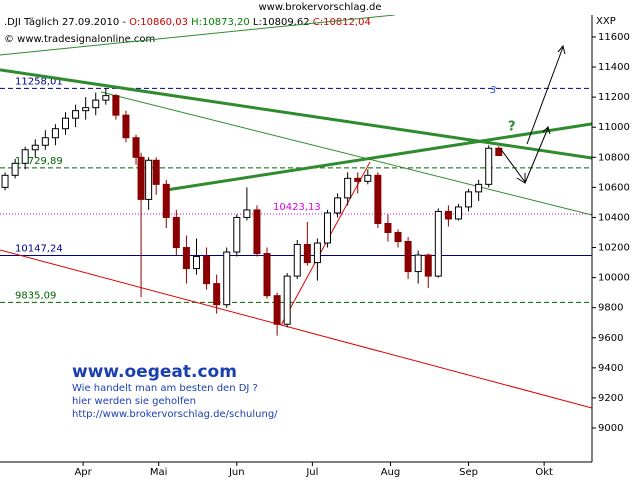  Describe the element at coordinates (614, 278) in the screenshot. I see `y-tick-label: 10000` at that location.